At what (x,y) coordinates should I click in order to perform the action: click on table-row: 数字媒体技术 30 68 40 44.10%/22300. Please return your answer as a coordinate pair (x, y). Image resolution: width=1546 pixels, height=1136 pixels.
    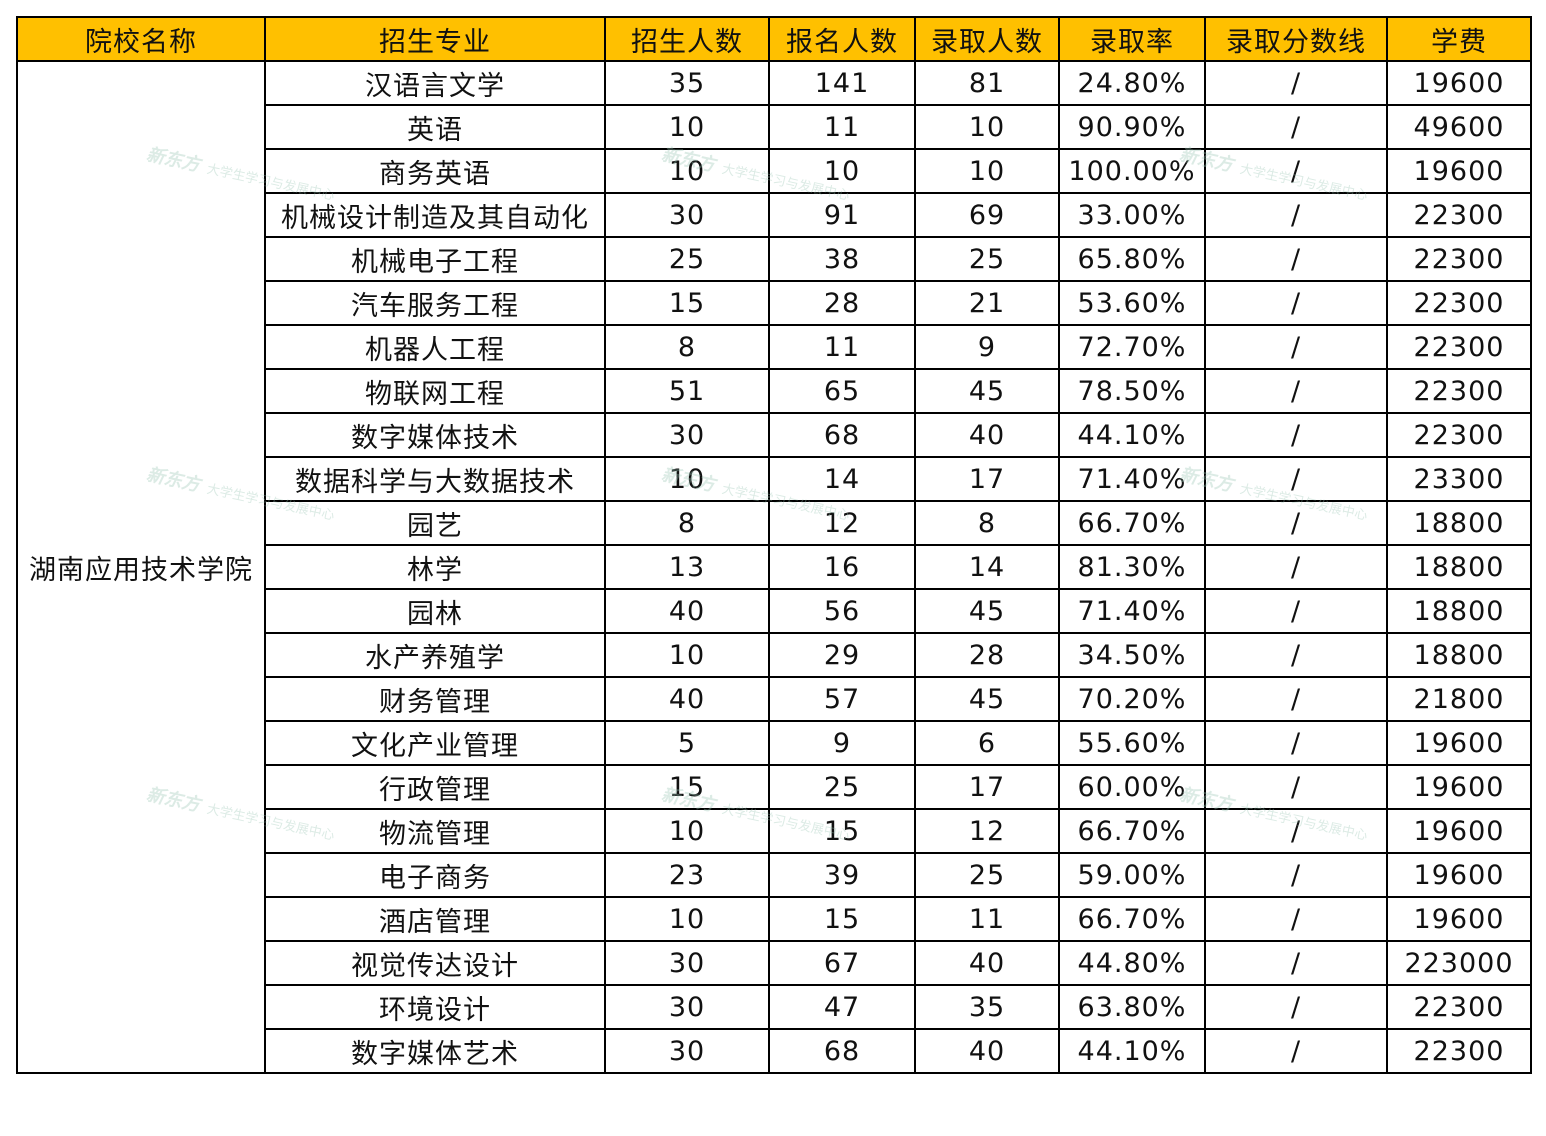
    Looking at the image, I should click on (774, 435).